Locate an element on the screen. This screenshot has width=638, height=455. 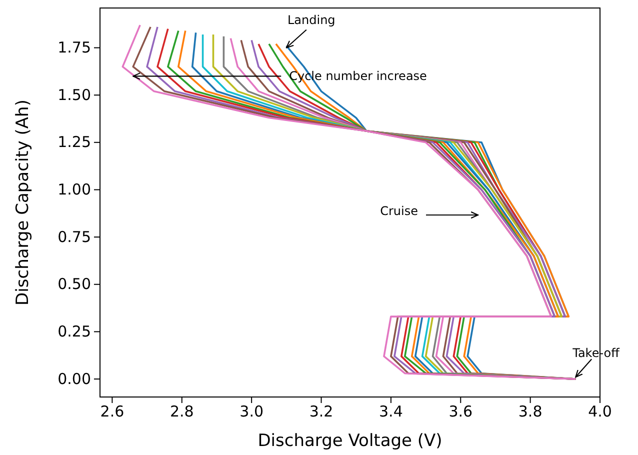
y-tick-label: 1.75 is located at coordinates (74, 47).